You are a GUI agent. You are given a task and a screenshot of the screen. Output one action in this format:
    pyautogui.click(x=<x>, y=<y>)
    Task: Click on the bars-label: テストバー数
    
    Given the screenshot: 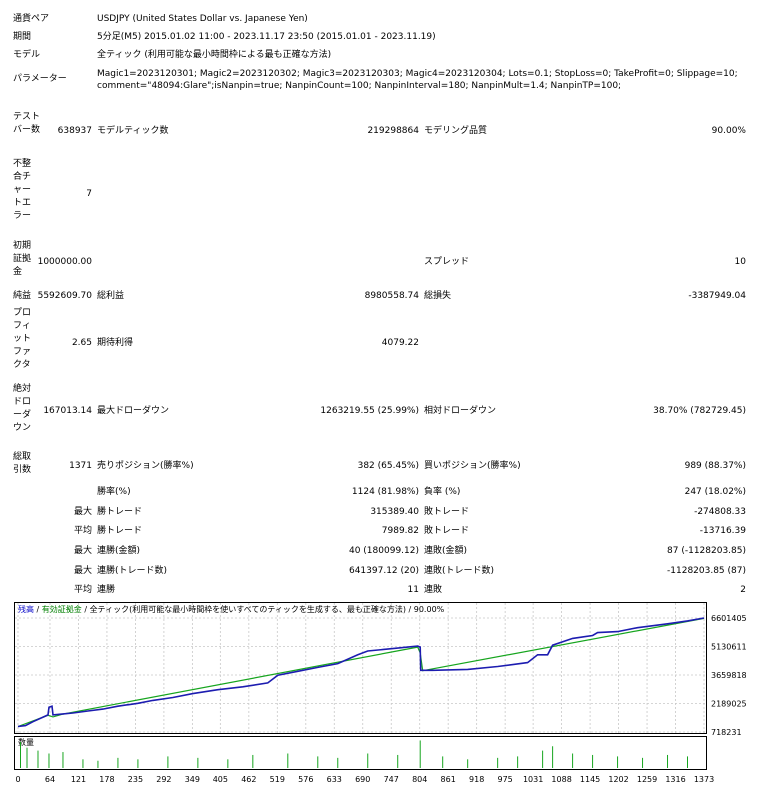 What is the action you would take?
    pyautogui.click(x=27, y=123)
    